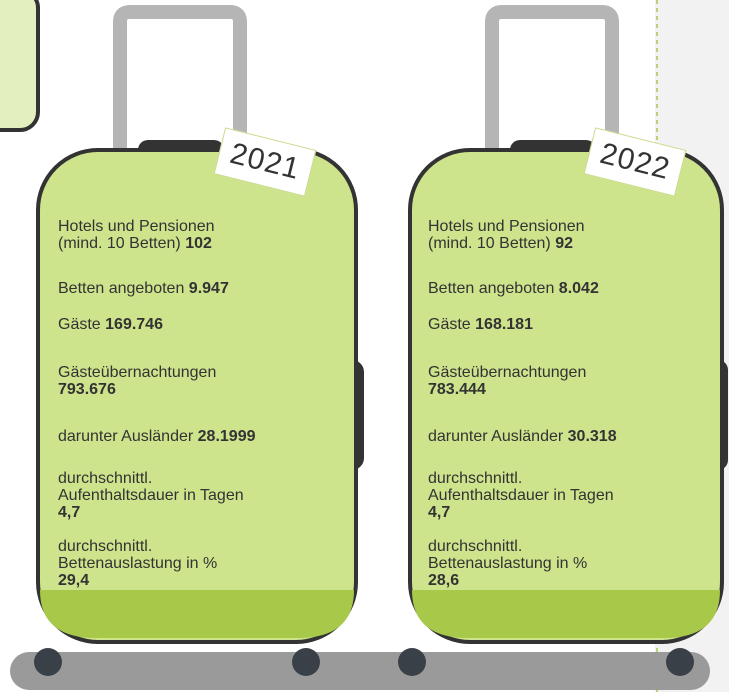  I want to click on stat-value: 28,6, so click(444, 580).